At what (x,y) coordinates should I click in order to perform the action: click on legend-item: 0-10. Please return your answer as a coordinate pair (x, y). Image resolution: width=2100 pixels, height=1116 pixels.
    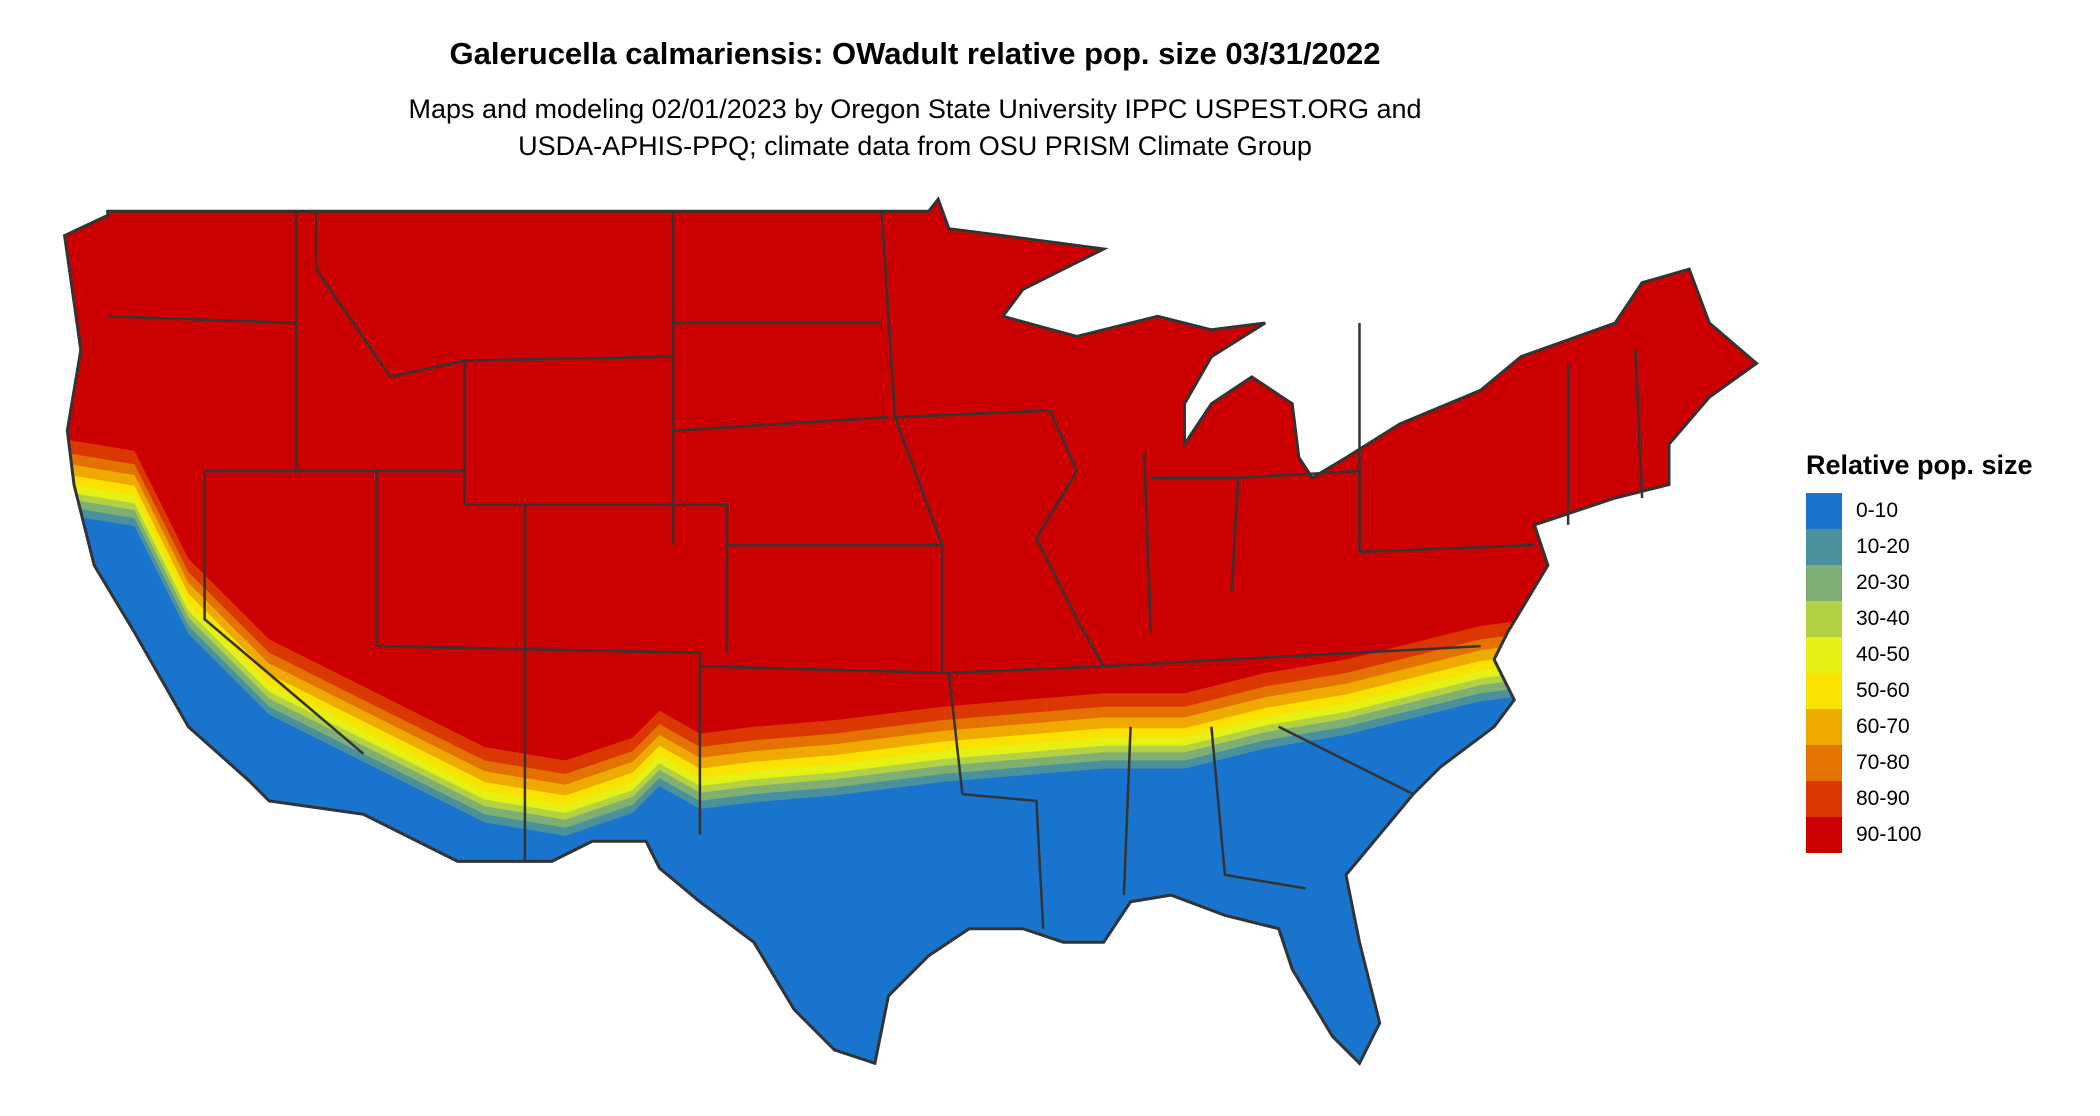
    Looking at the image, I should click on (1919, 511).